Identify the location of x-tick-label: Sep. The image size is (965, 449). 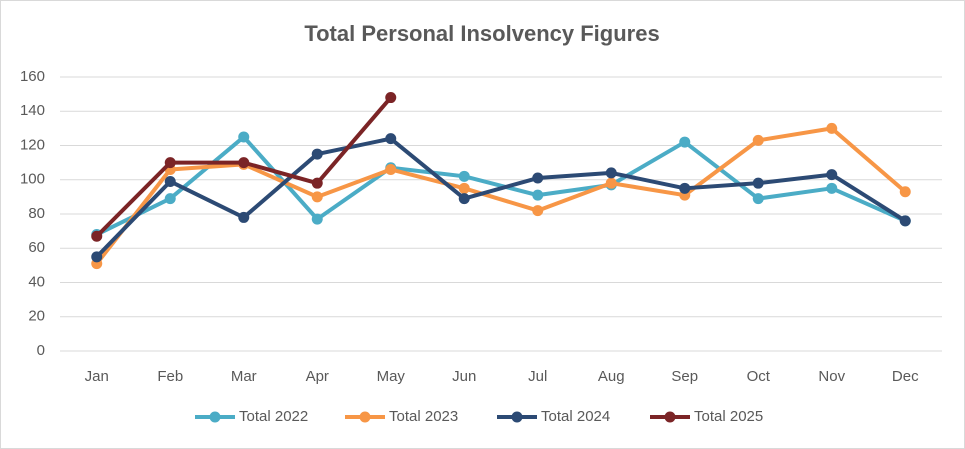
(684, 376).